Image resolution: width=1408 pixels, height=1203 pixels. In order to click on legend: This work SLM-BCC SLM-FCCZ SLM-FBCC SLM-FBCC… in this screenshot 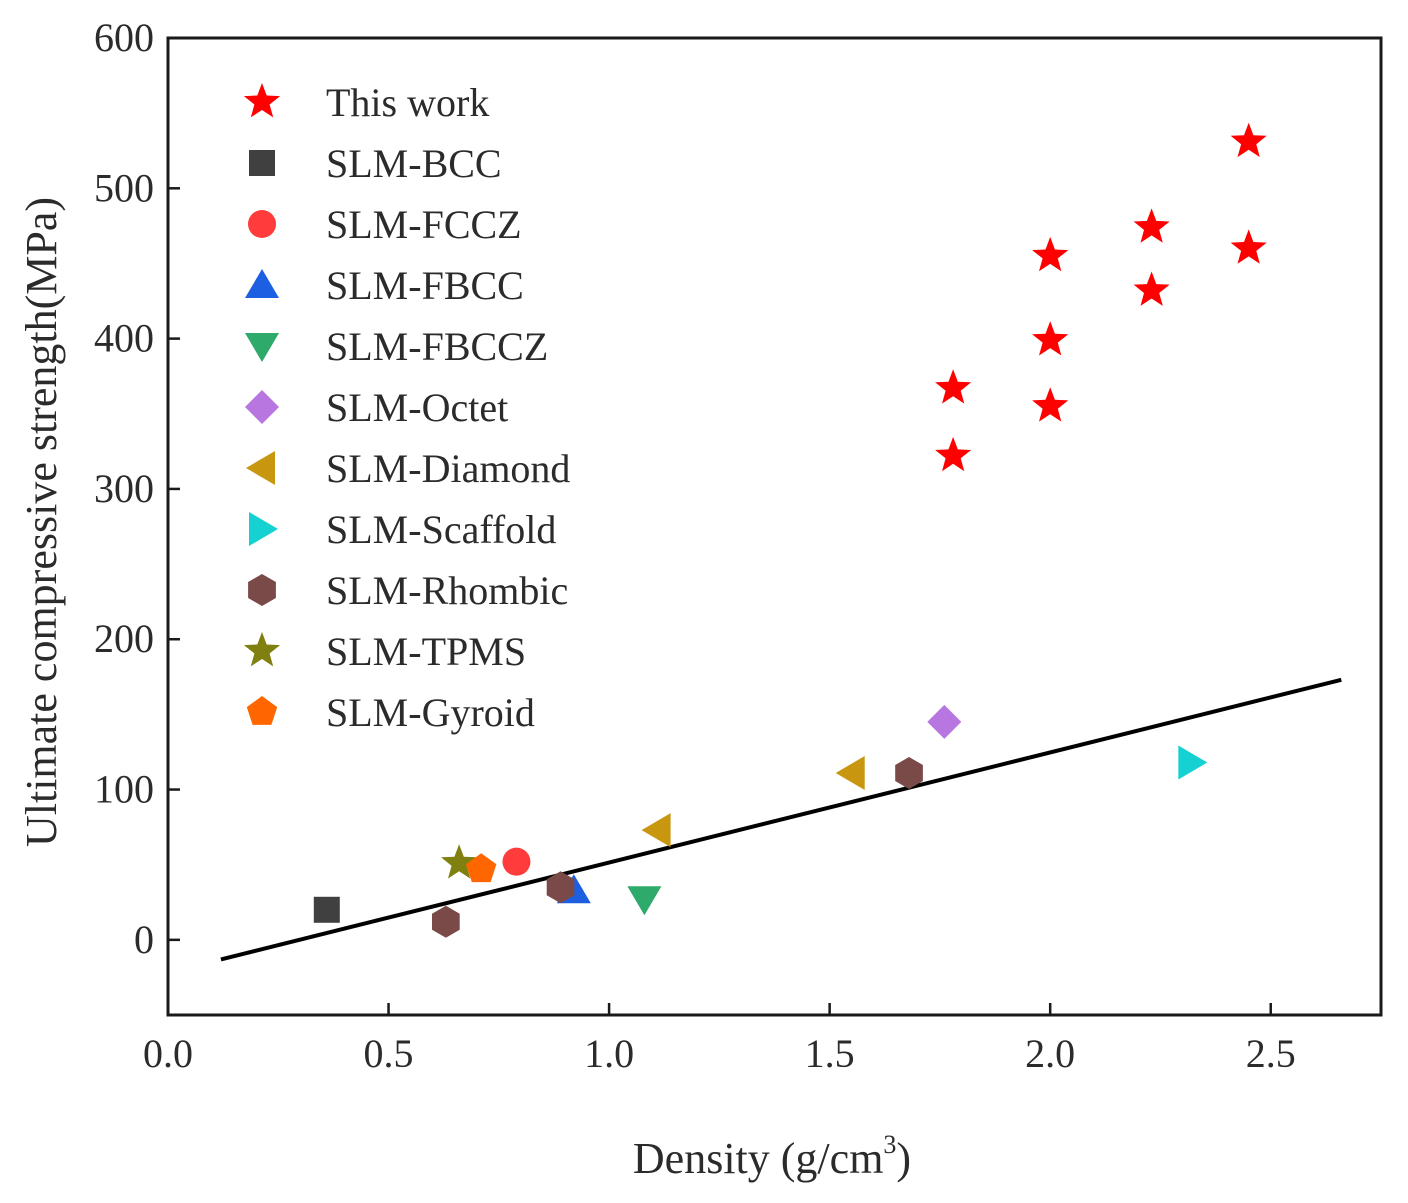, I will do `click(406, 407)`.